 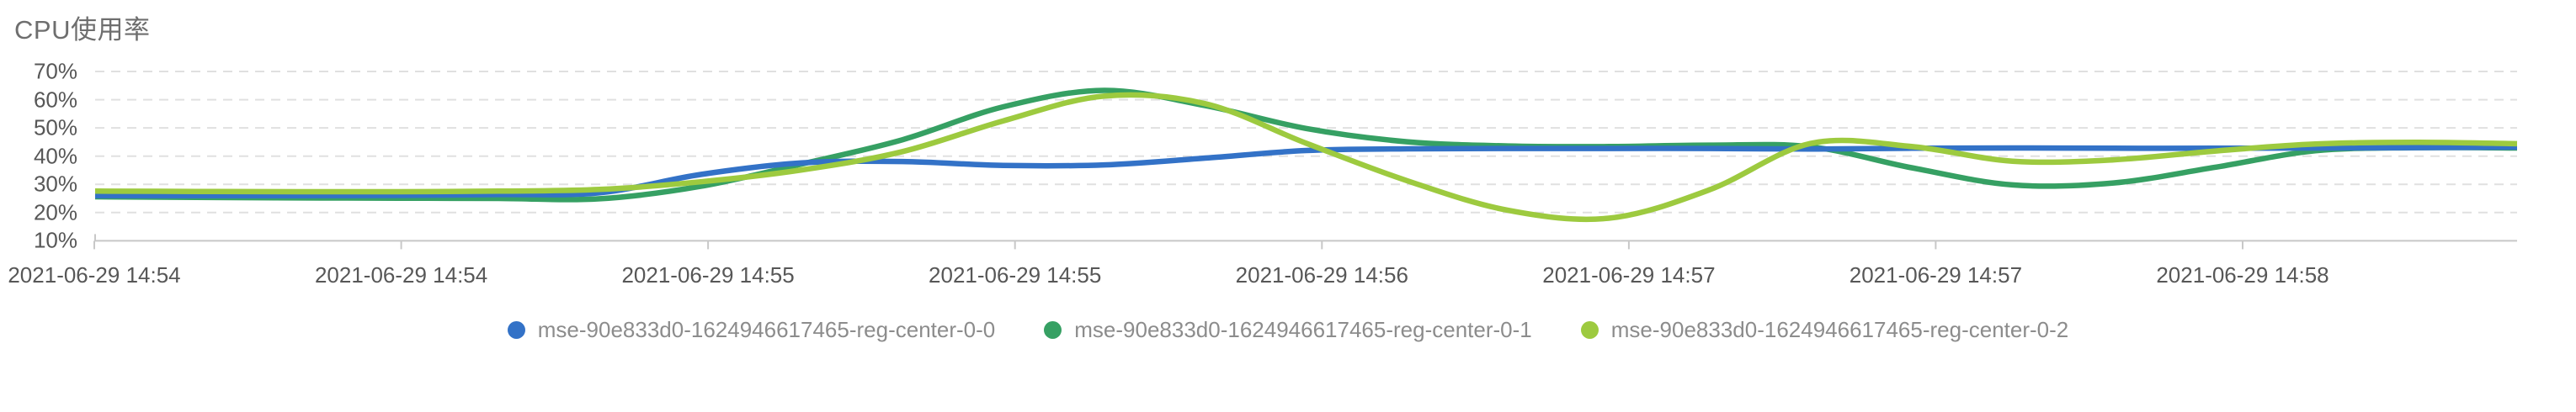 I want to click on y-axis-label: 10%, so click(x=55, y=240).